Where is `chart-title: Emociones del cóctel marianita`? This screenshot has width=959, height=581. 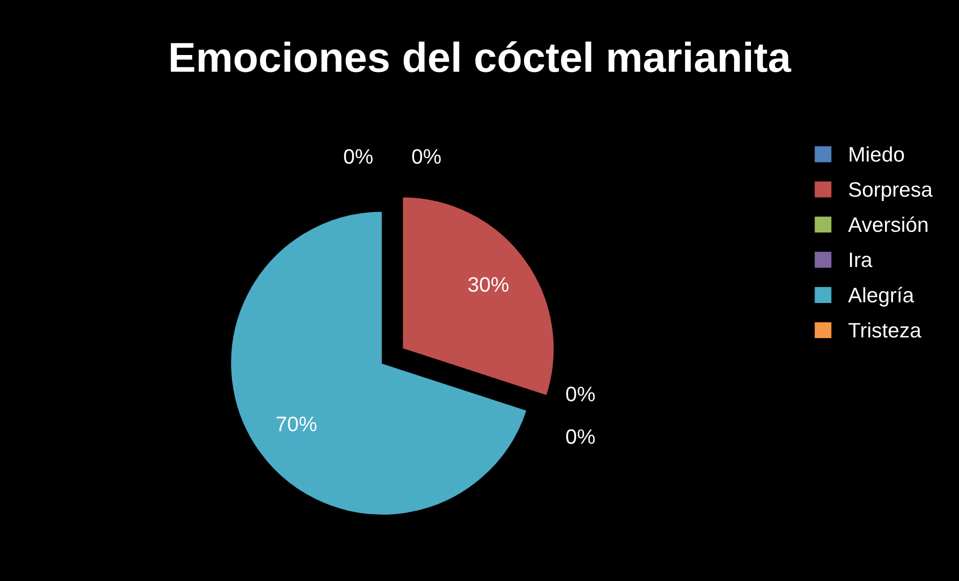 chart-title: Emociones del cóctel marianita is located at coordinates (481, 56).